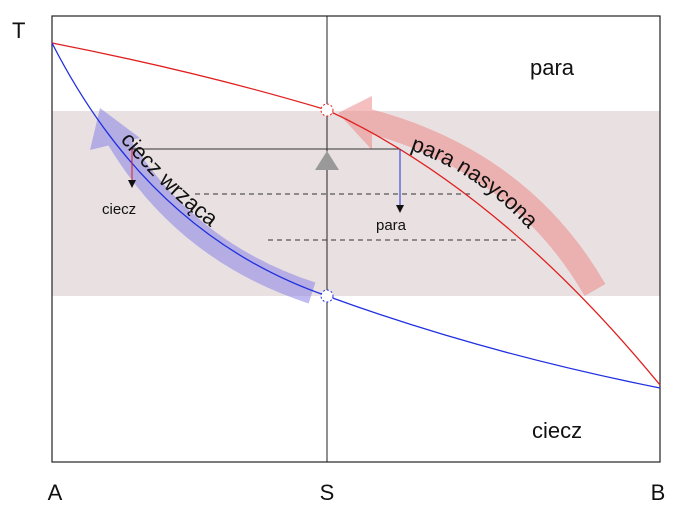 This screenshot has height=512, width=679. What do you see at coordinates (55, 492) in the screenshot?
I see `axis-label: A` at bounding box center [55, 492].